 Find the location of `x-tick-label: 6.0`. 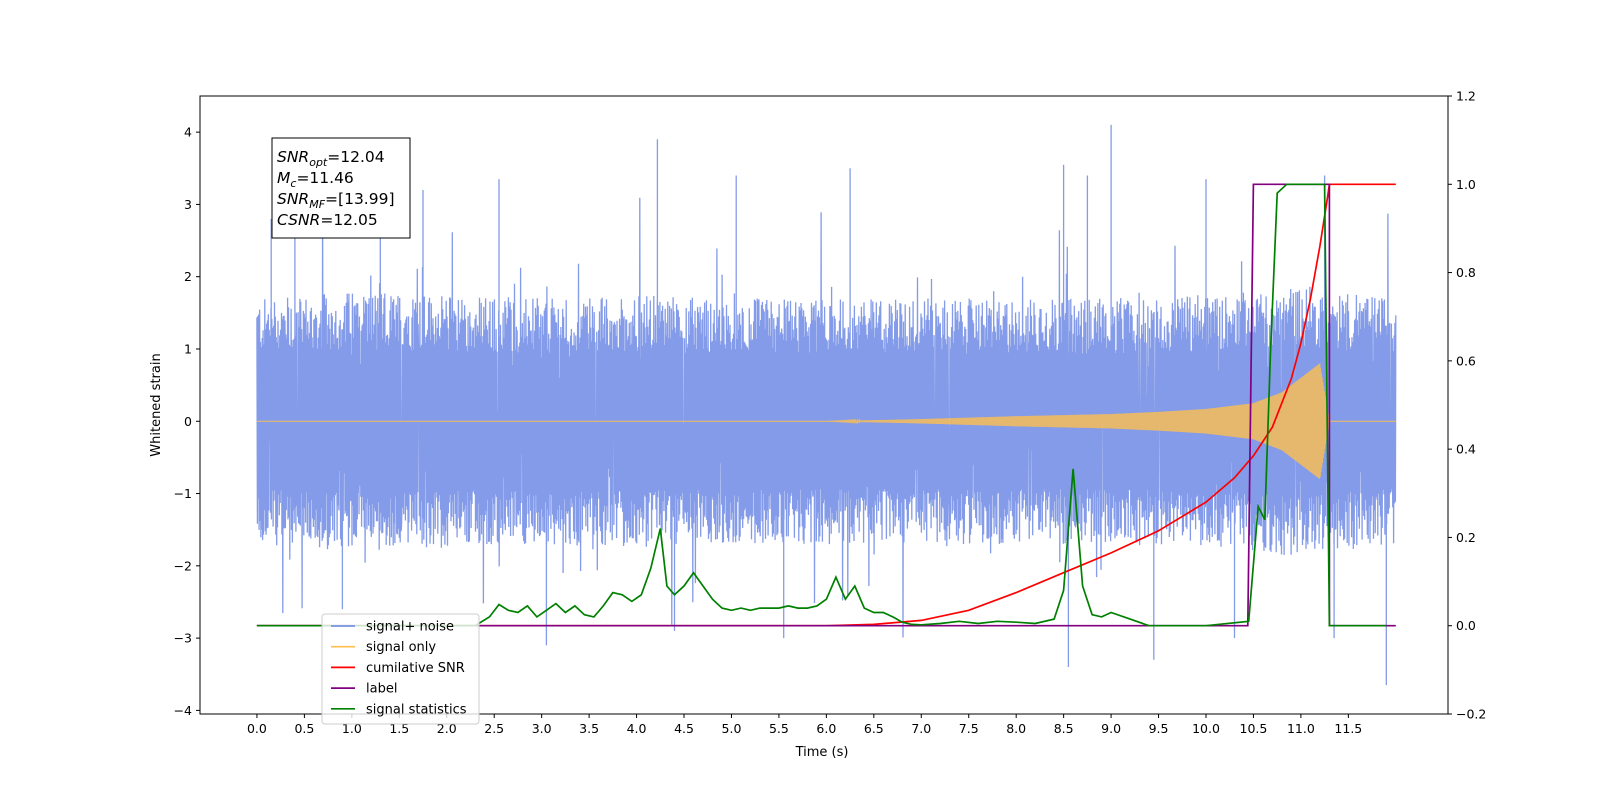

x-tick-label: 6.0 is located at coordinates (826, 728).